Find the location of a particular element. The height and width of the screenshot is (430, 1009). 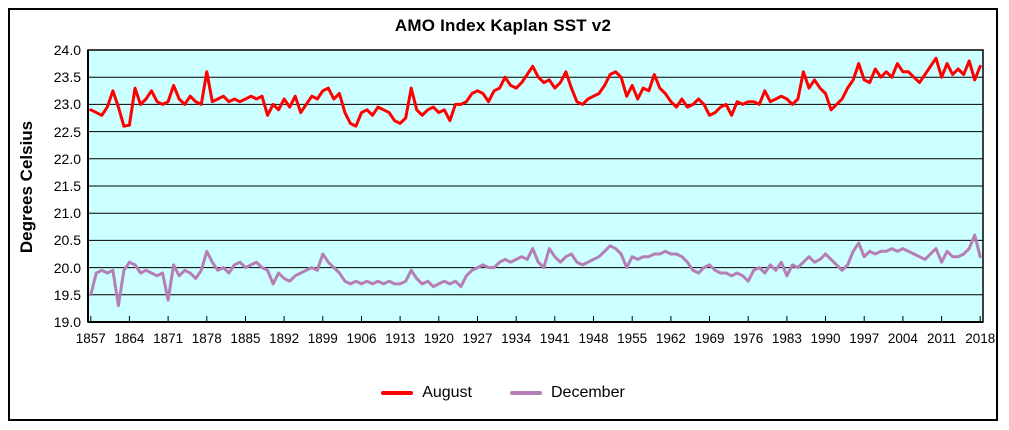

x-tick-label: 1885 is located at coordinates (245, 338).